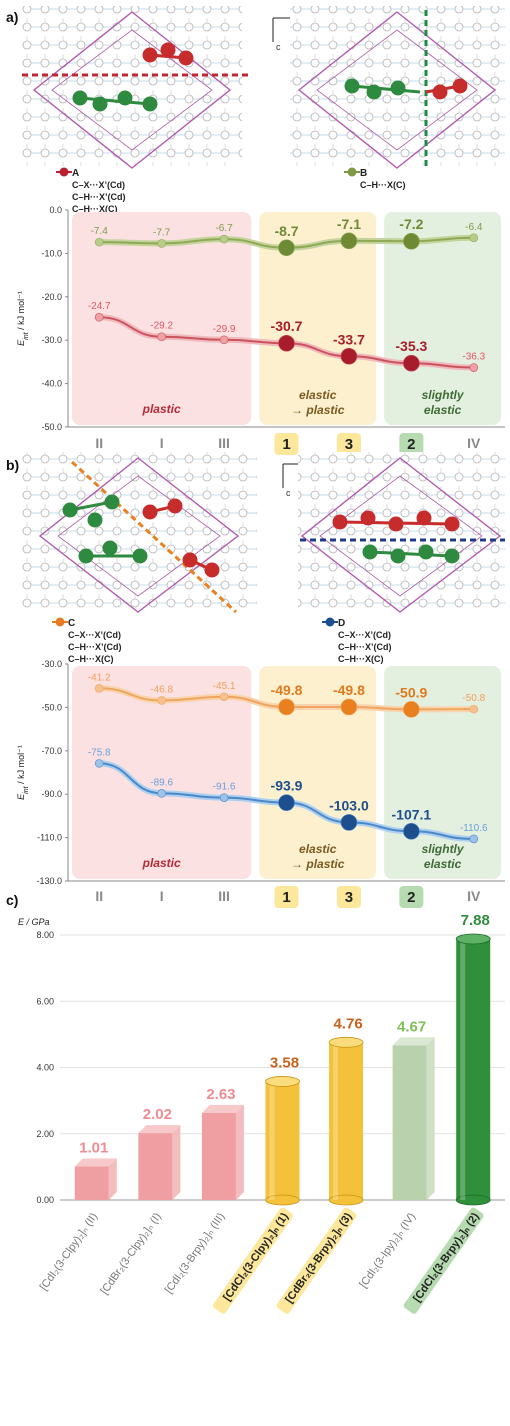 The width and height of the screenshot is (510, 1426). I want to click on region-elastic-to-plastic-label-1: elastic, so click(318, 849).